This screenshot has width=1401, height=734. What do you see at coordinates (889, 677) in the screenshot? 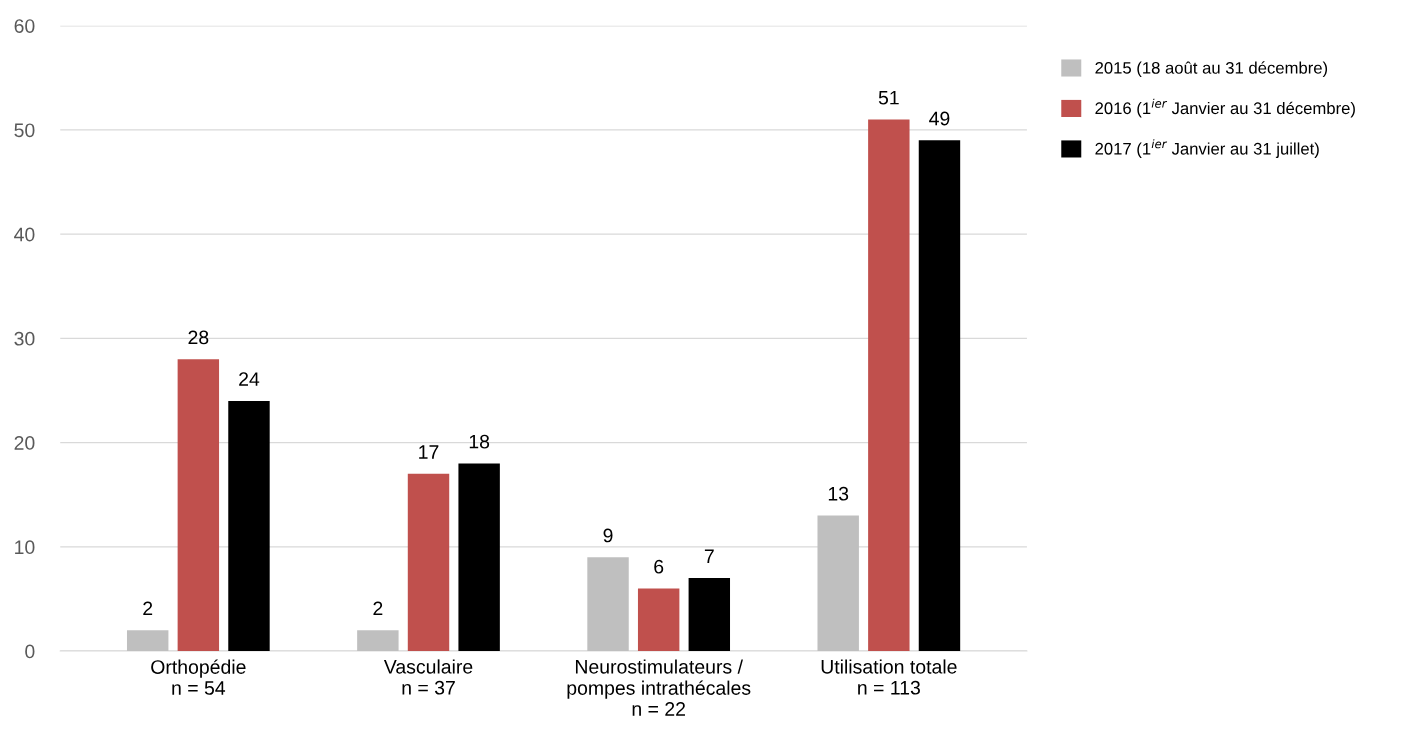
I see `x-tick-label: Utilisation totale n = 113` at bounding box center [889, 677].